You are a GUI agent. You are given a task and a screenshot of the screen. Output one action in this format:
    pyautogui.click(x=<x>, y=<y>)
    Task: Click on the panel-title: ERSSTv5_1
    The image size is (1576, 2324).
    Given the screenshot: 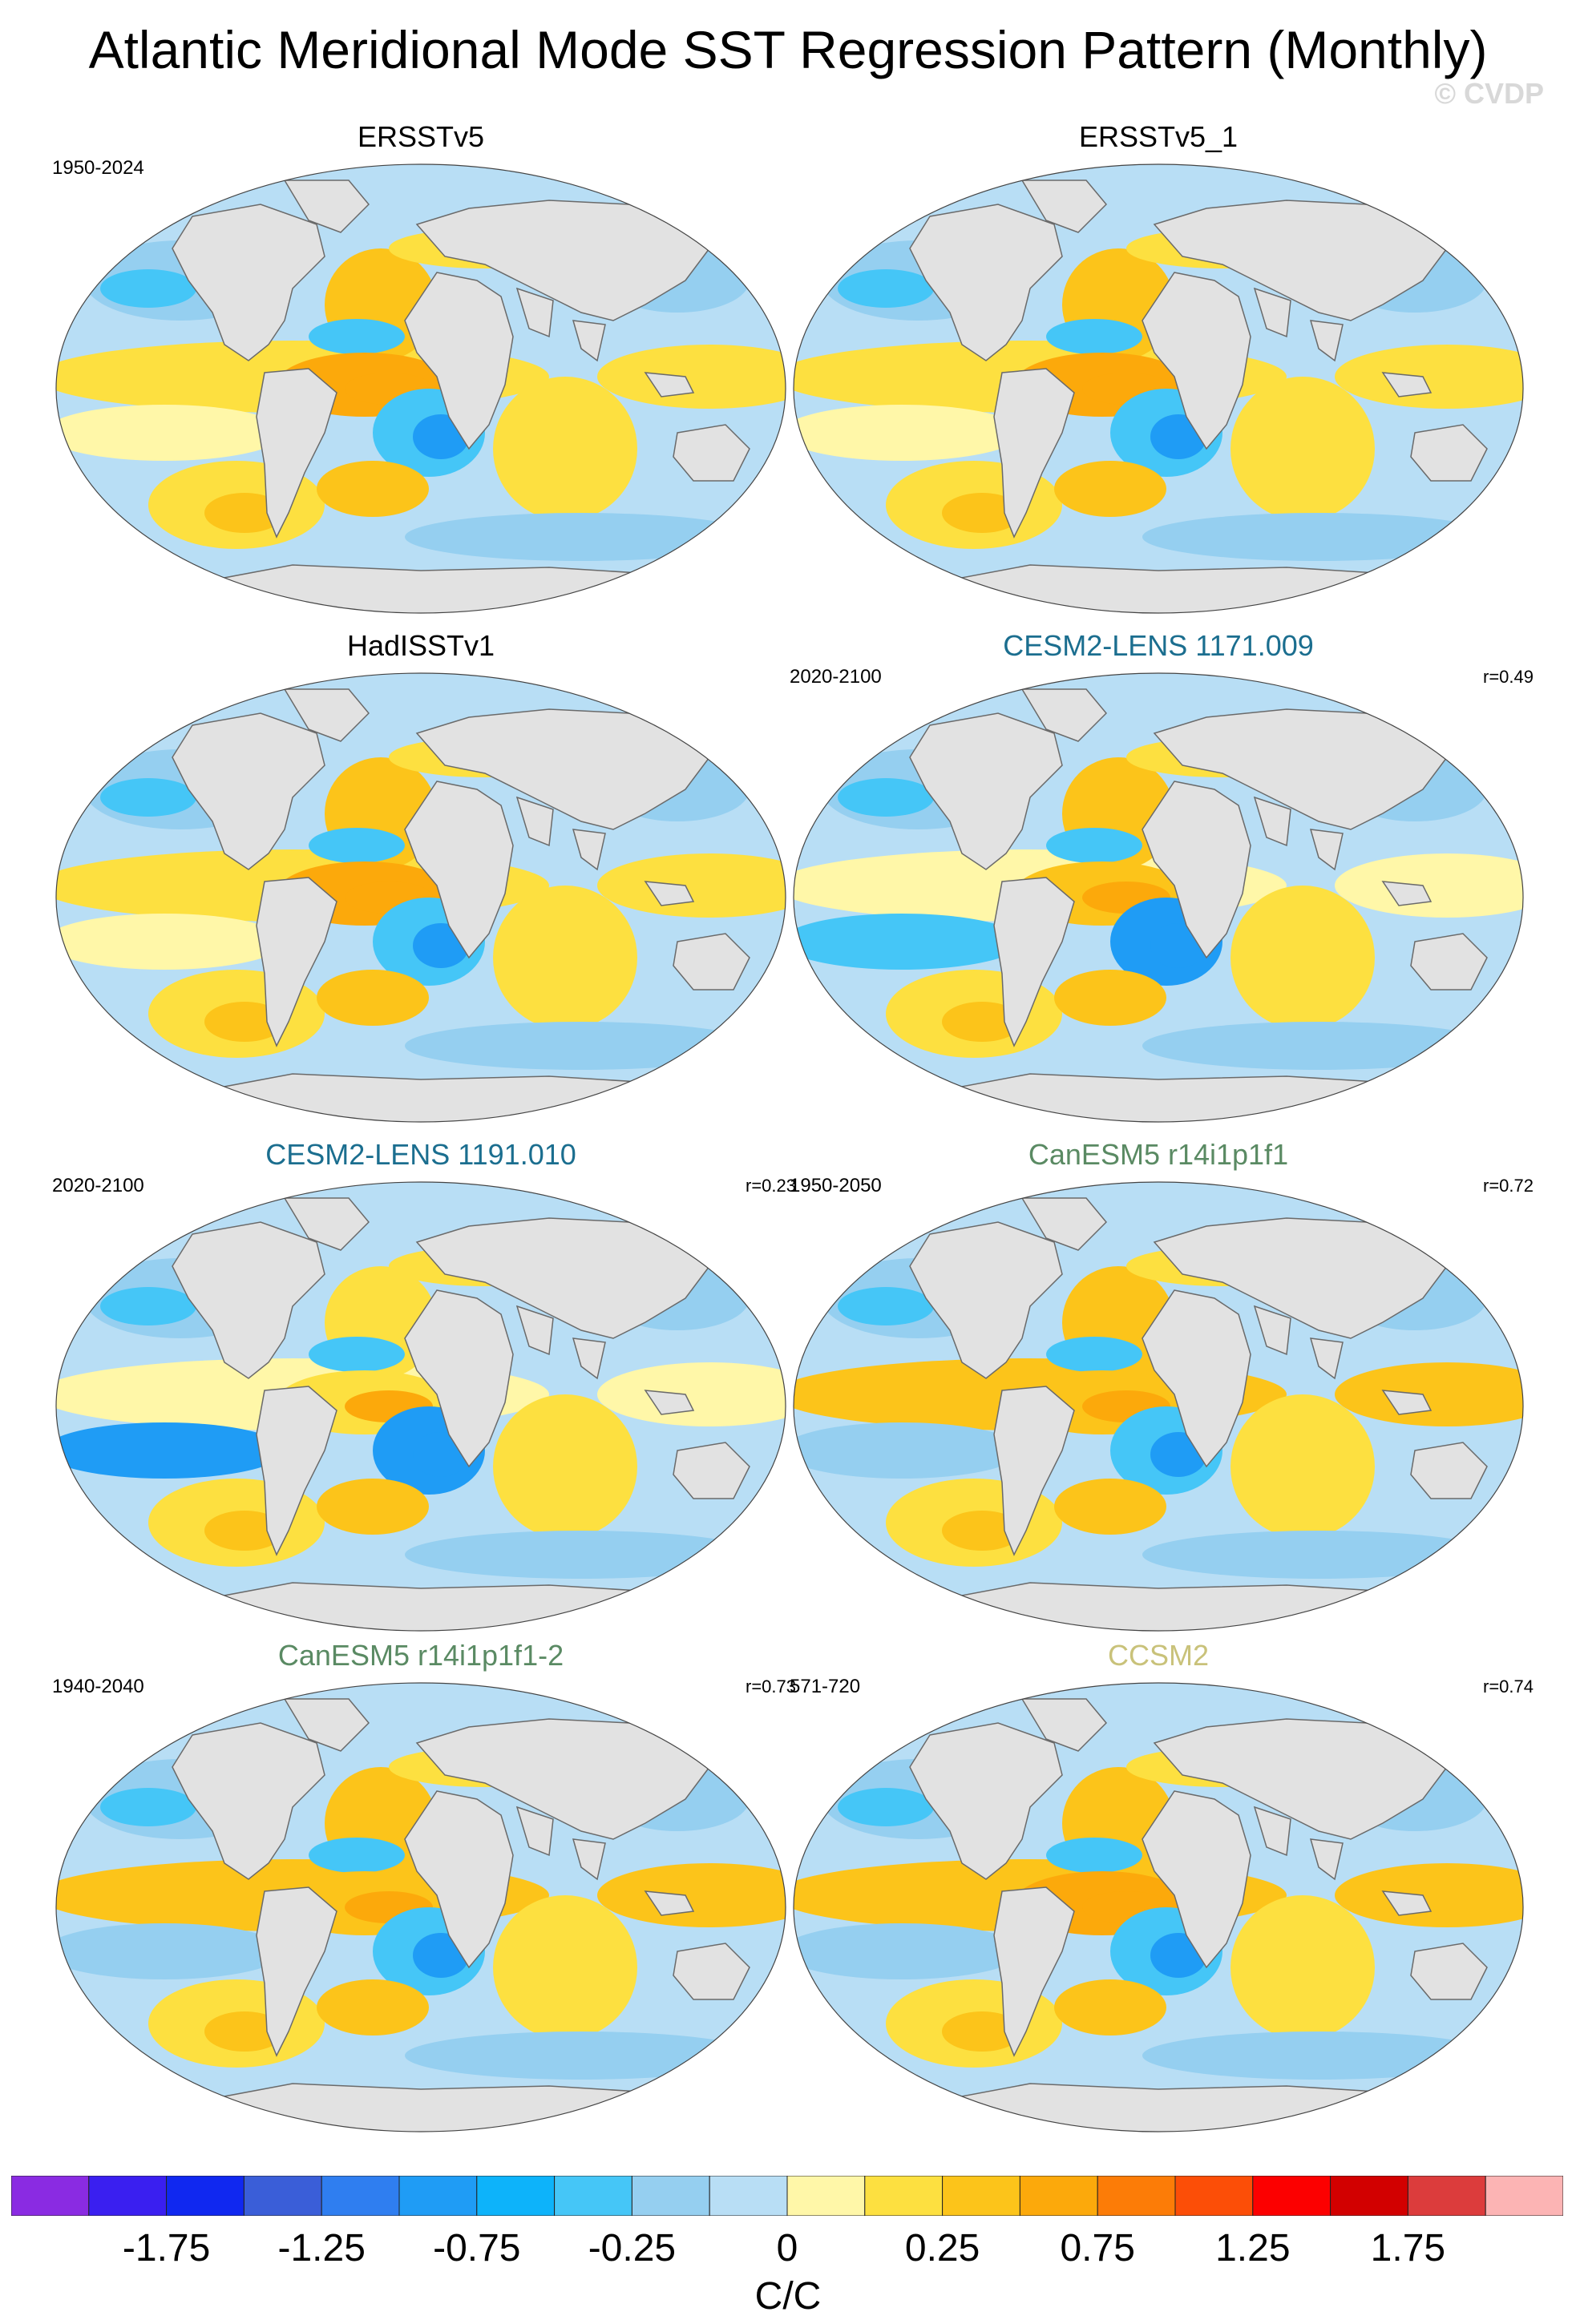 What is the action you would take?
    pyautogui.click(x=1158, y=136)
    